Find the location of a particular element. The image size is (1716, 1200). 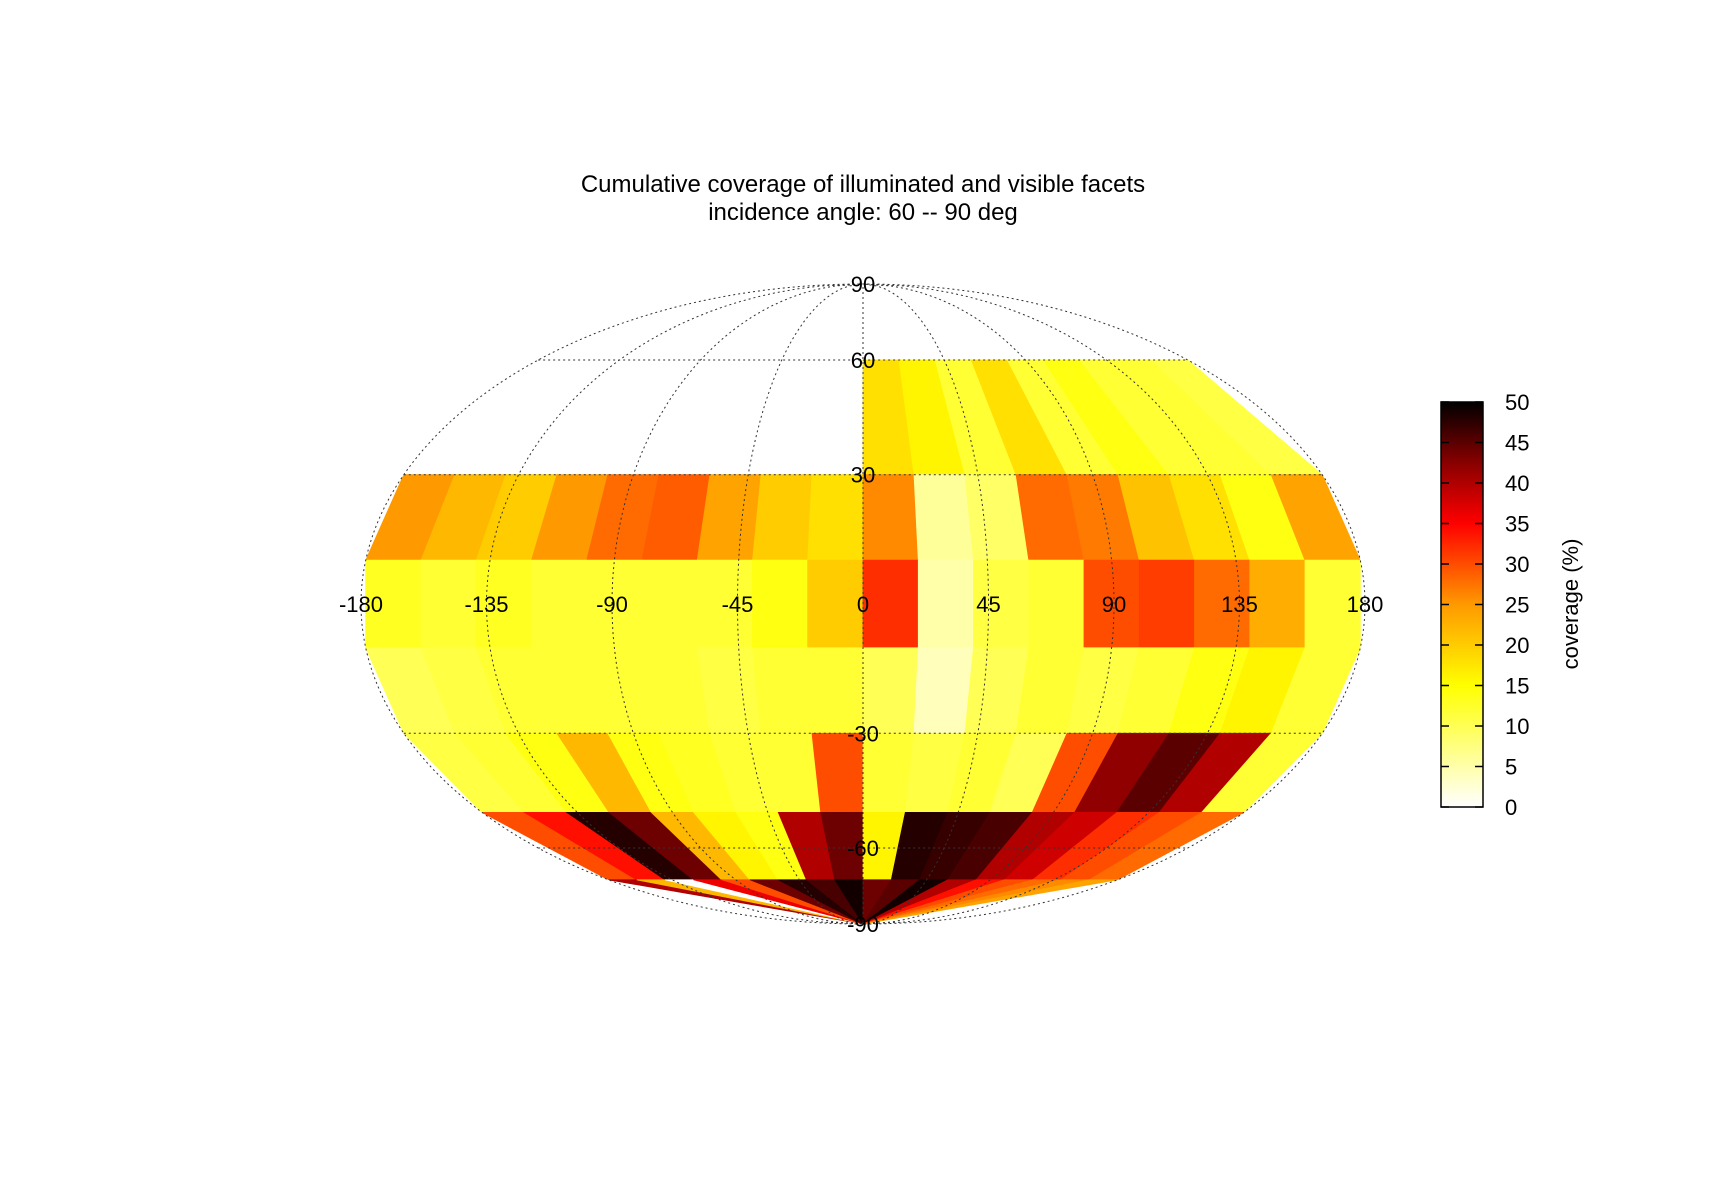

colorbar-tick-label: 40 is located at coordinates (1517, 483).